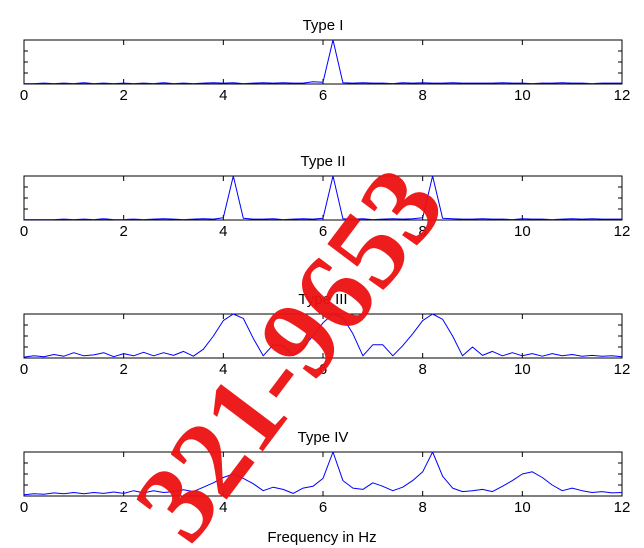  Describe the element at coordinates (322, 299) in the screenshot. I see `subplot-title: Type III` at that location.